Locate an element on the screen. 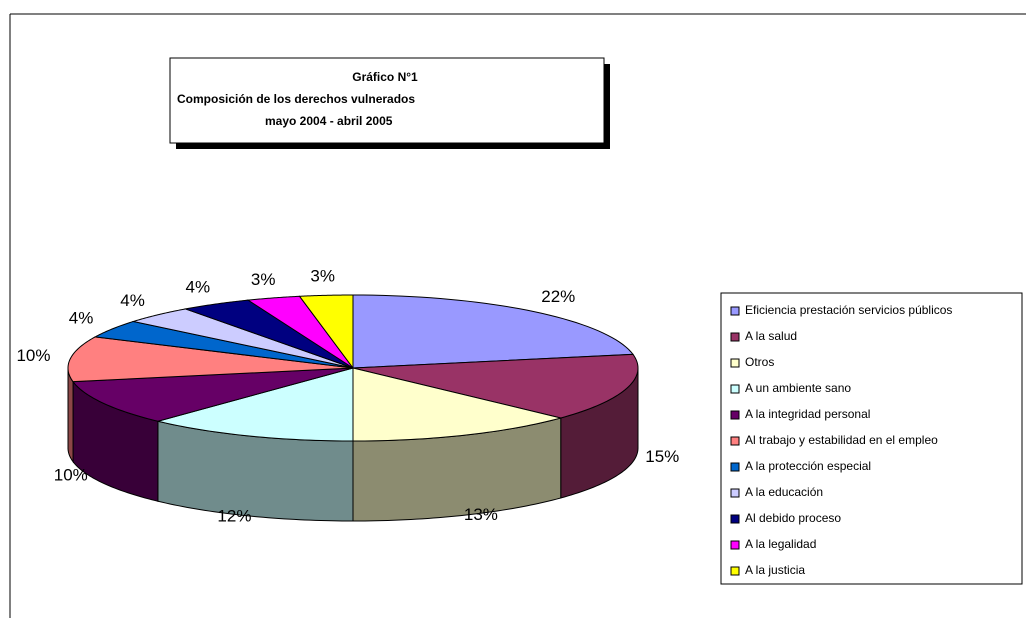 The image size is (1026, 618). chart-title: Composición de los derechos vulnerados is located at coordinates (296, 99).